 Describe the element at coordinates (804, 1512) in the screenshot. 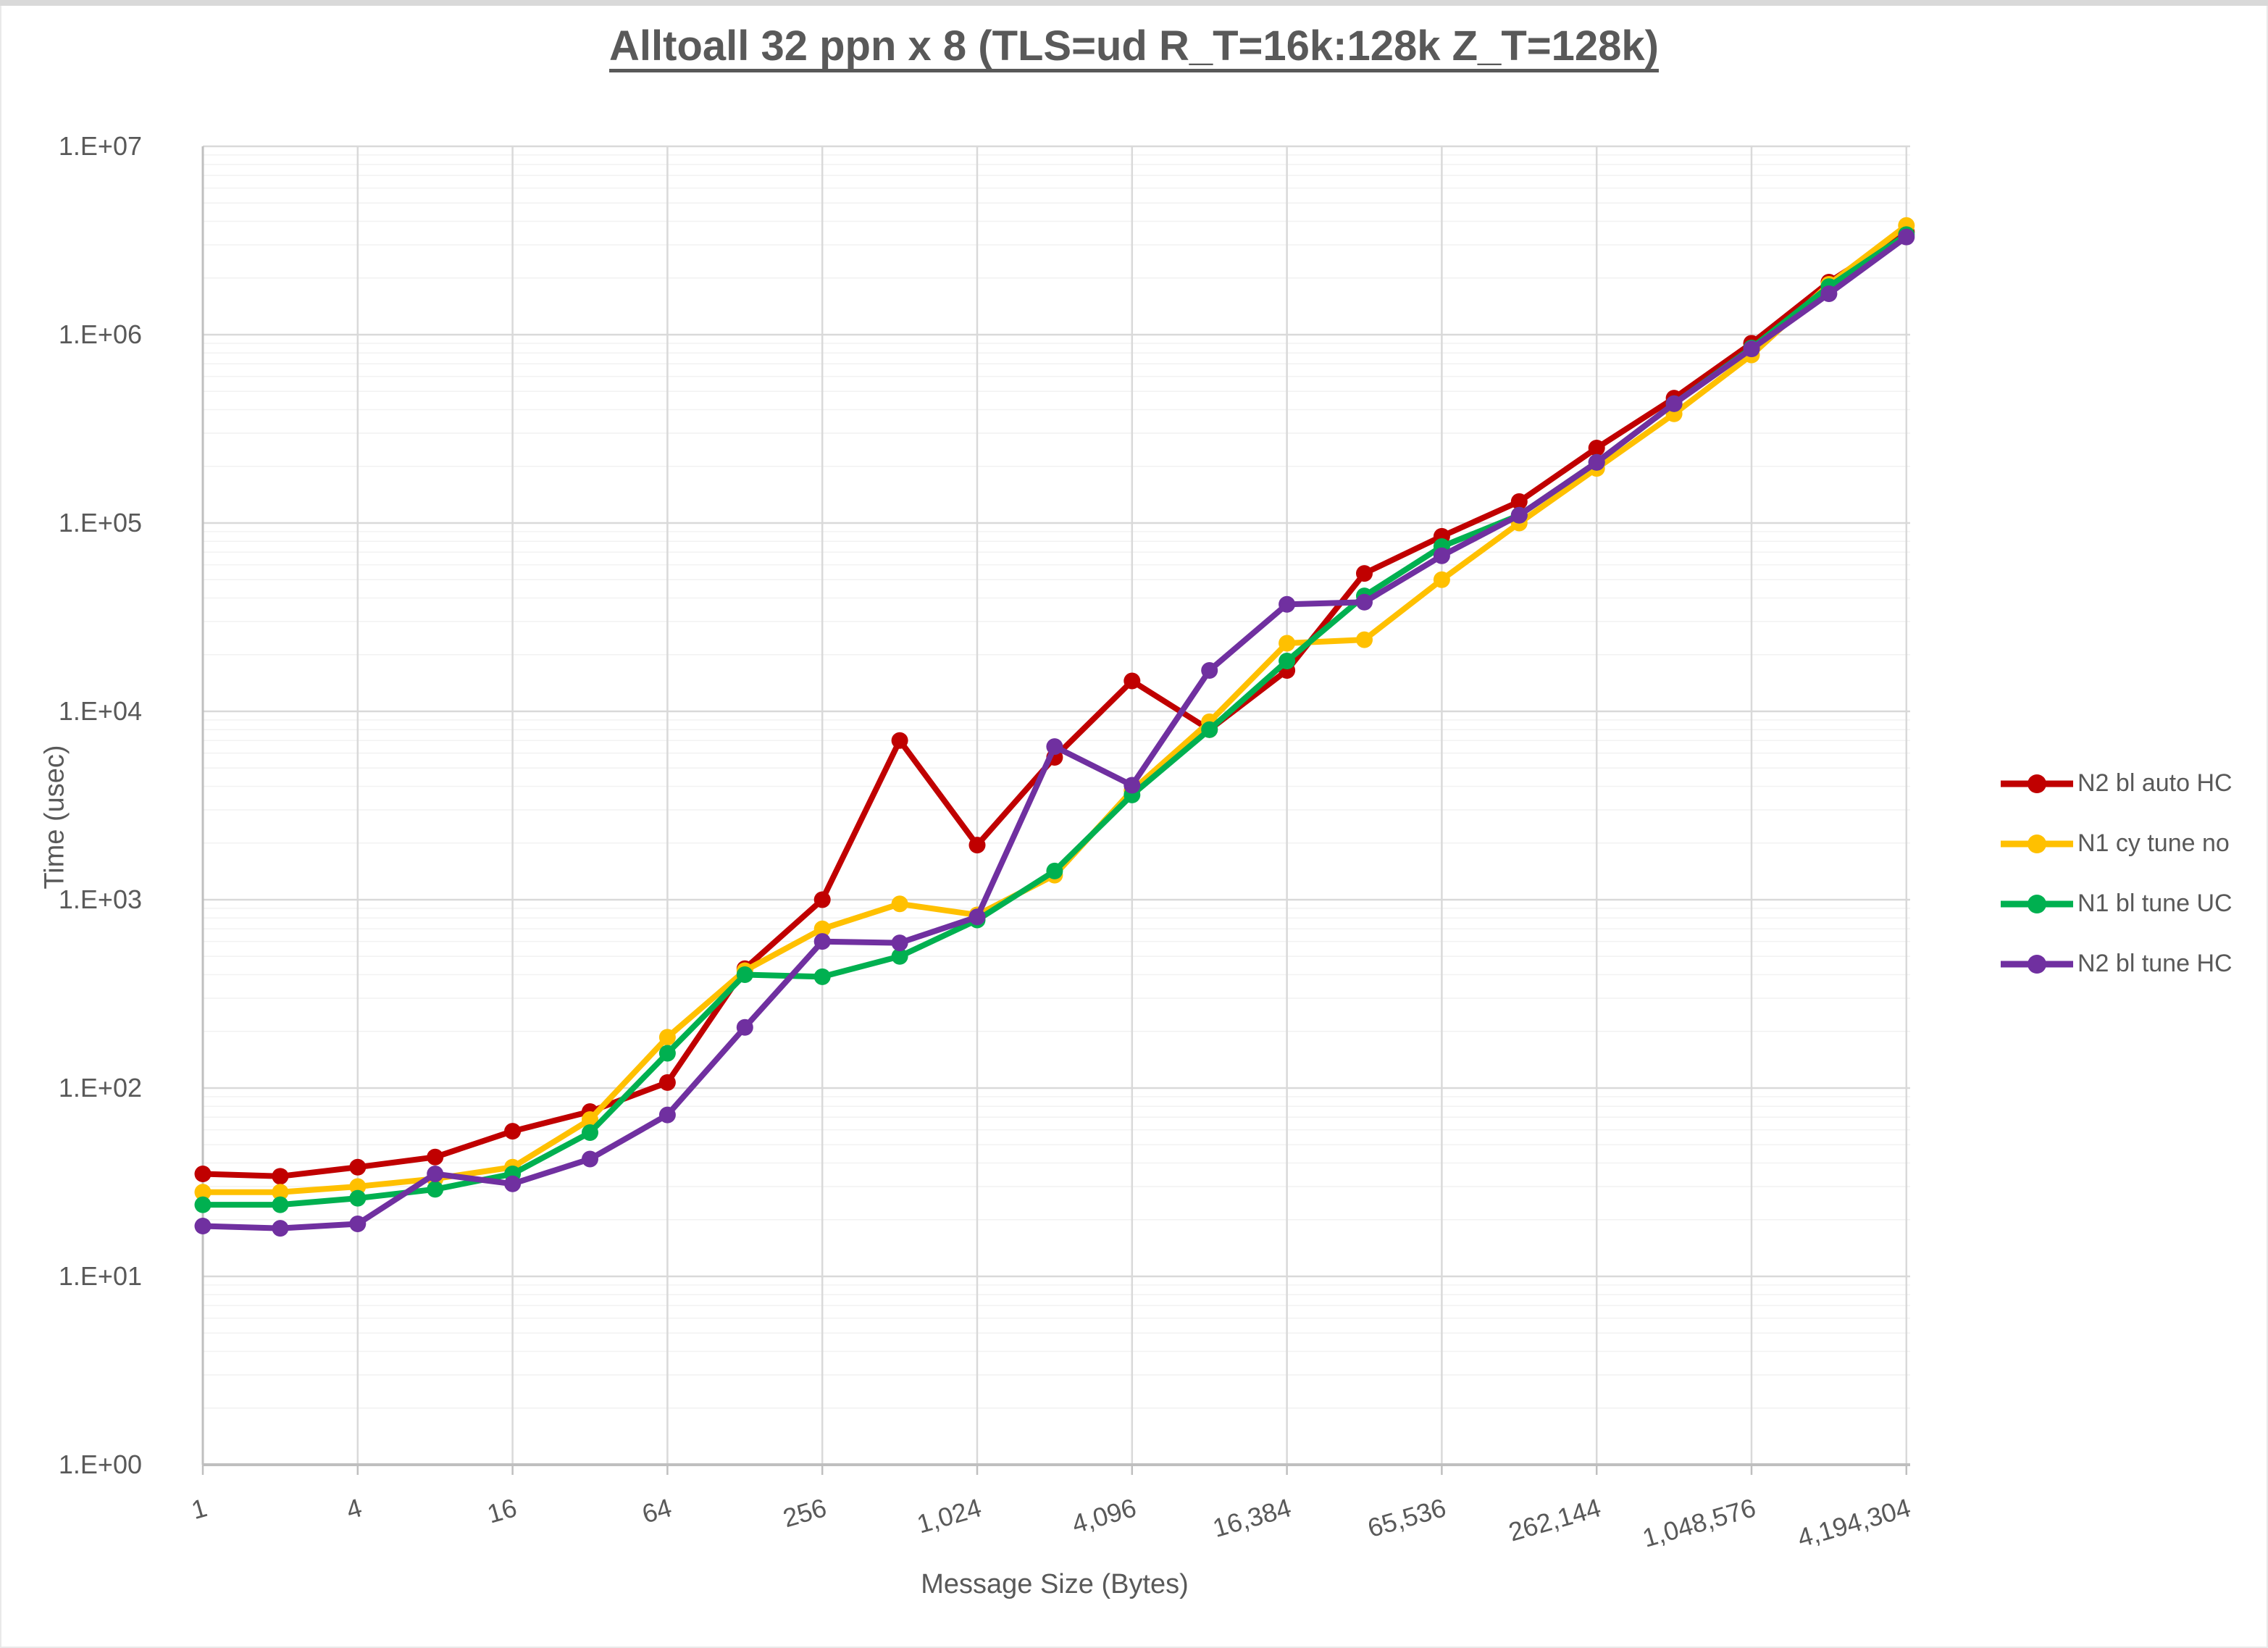

I see `x-tick-label: 256` at that location.